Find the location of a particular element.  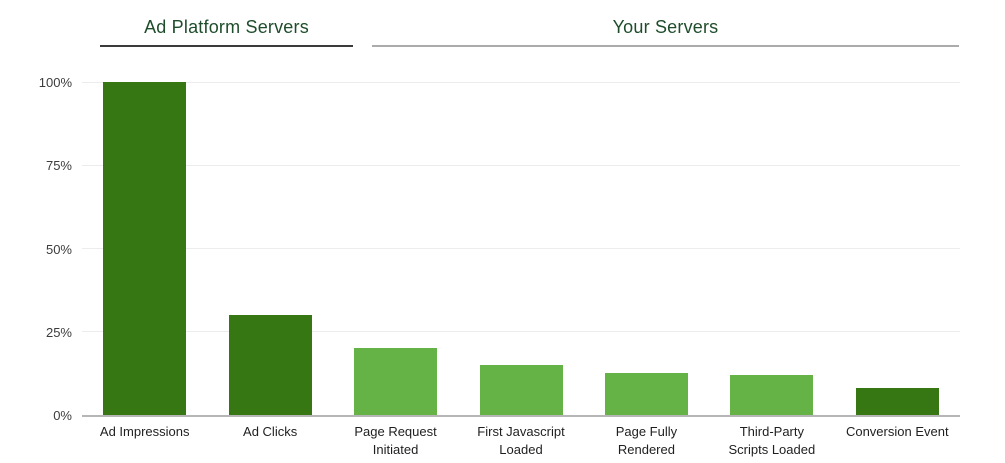

group-header: Ad Platform Servers is located at coordinates (226, 31).